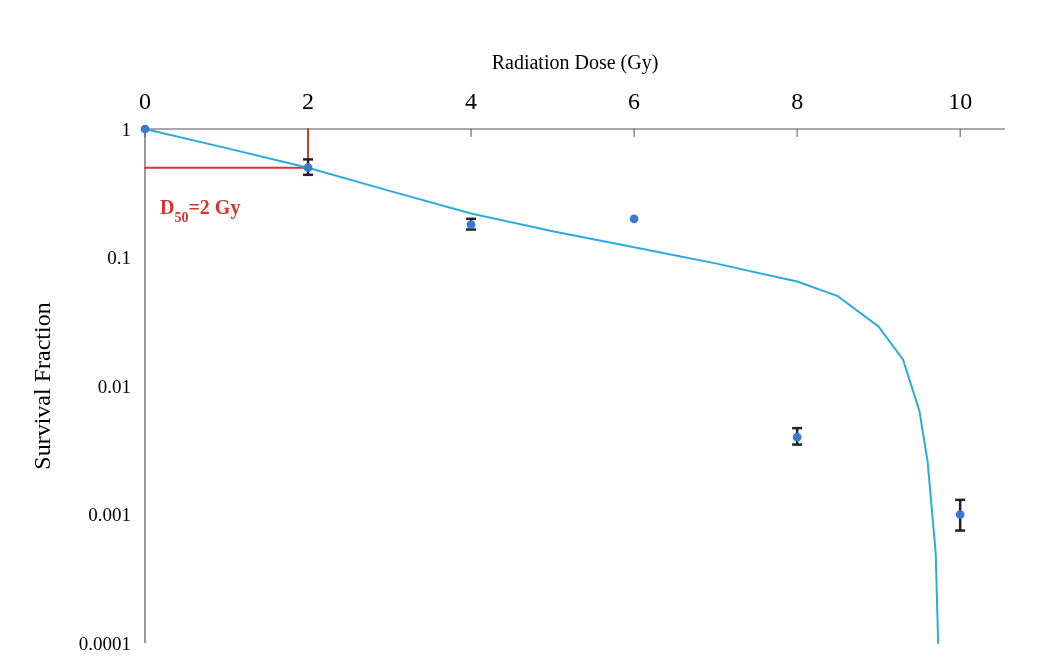 Image resolution: width=1043 pixels, height=661 pixels. I want to click on y-tick-label: 0.0001, so click(104, 643).